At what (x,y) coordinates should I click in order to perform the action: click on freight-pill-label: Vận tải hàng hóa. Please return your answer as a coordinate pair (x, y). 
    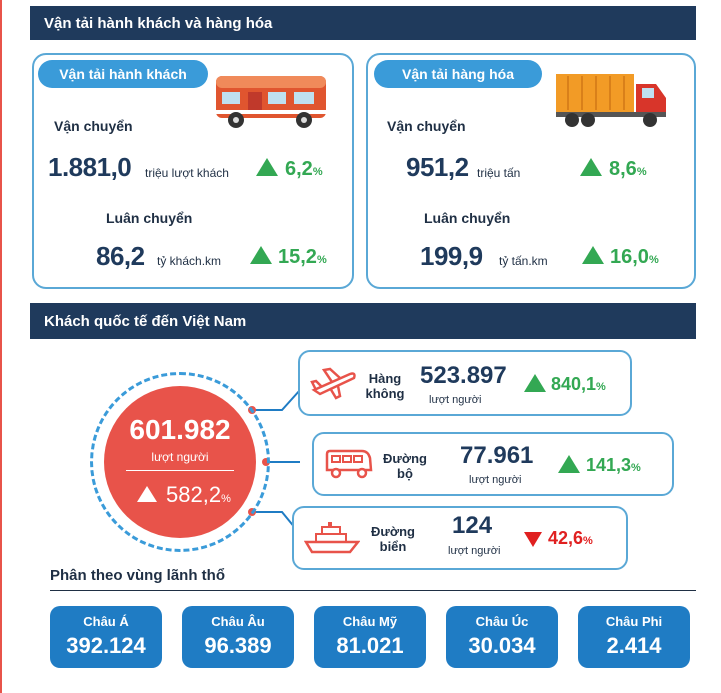
    Looking at the image, I should click on (457, 74).